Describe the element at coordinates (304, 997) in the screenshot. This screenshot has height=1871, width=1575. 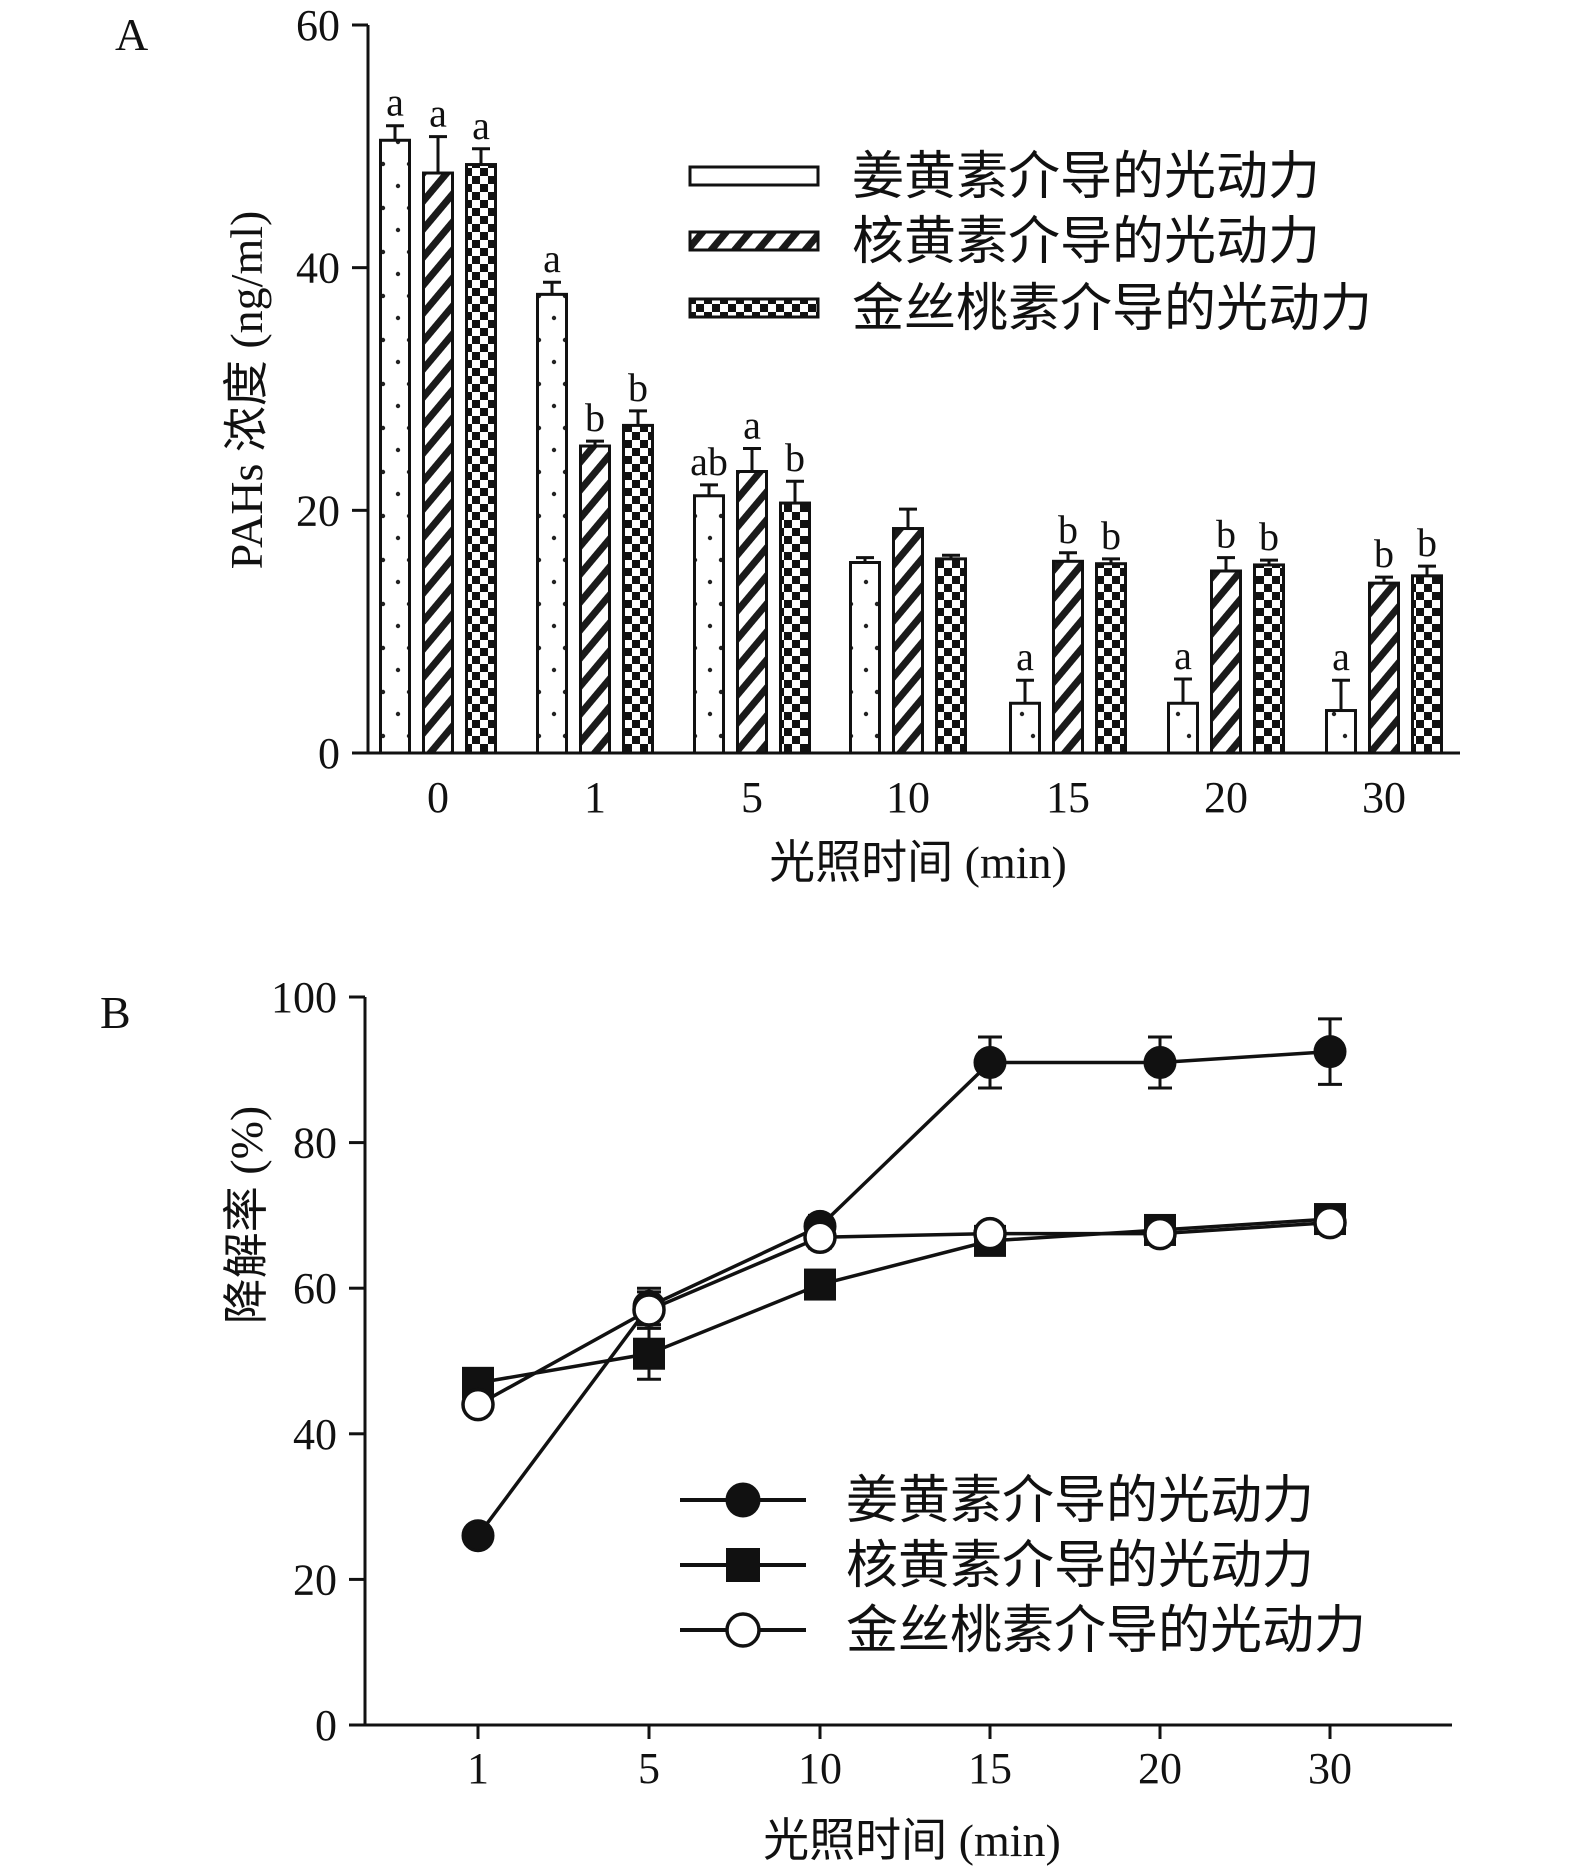
I see `panel-b-y-tick-label: 100` at that location.